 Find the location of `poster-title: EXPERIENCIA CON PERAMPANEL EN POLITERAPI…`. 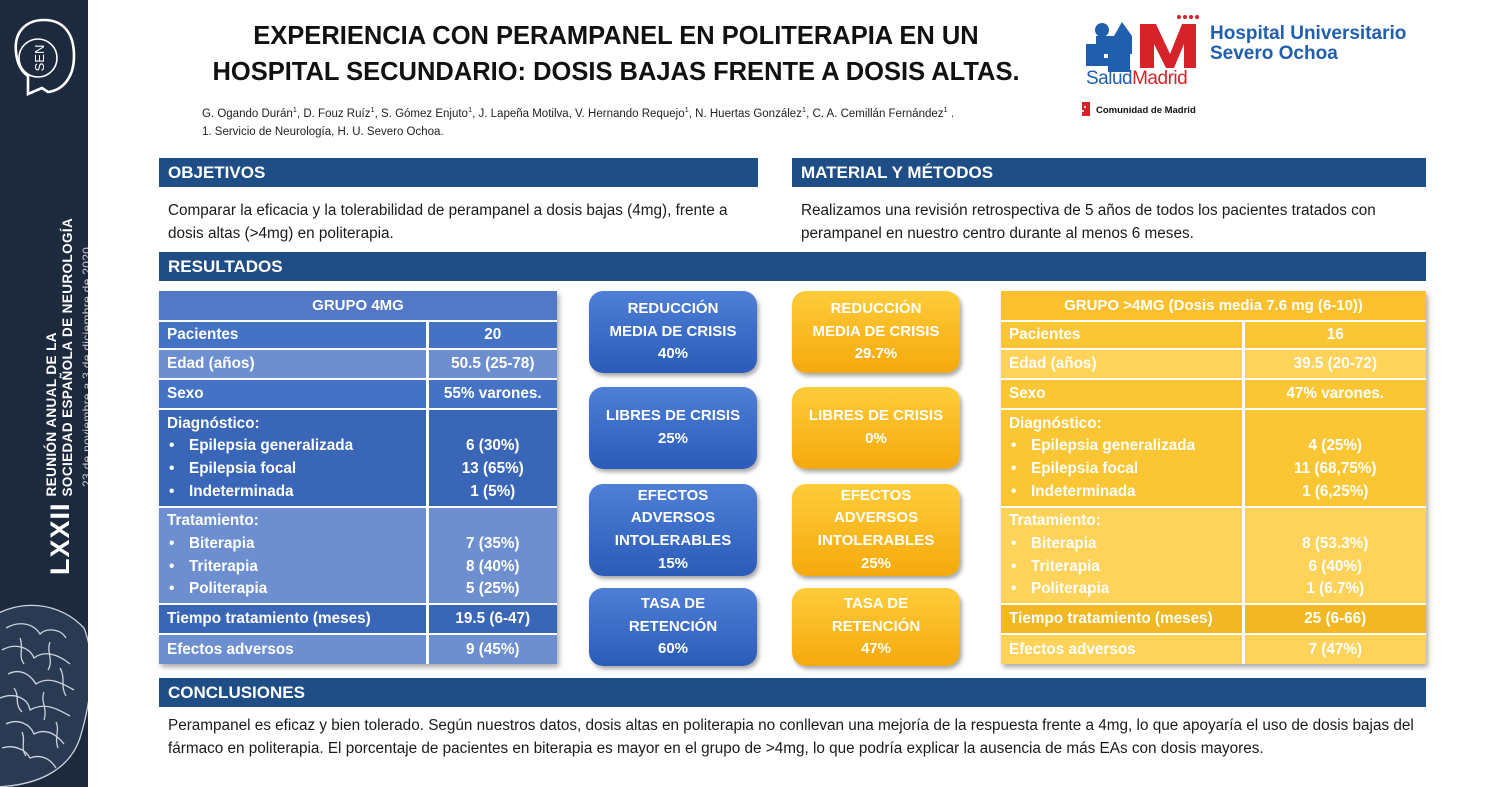

poster-title: EXPERIENCIA CON PERAMPANEL EN POLITERAPI… is located at coordinates (616, 54).